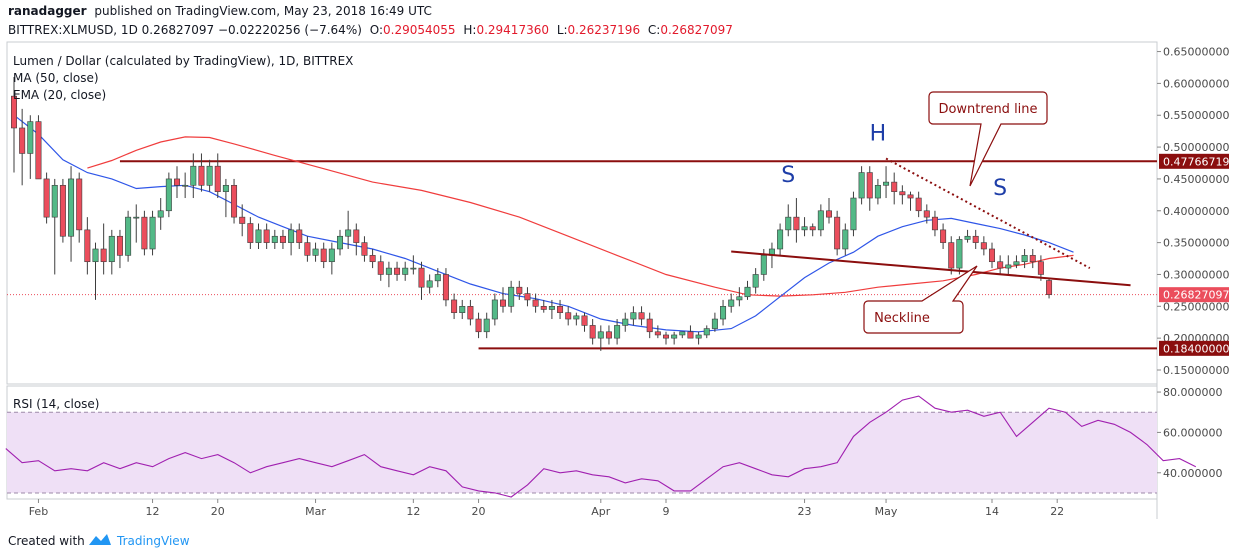 The width and height of the screenshot is (1236, 558). What do you see at coordinates (153, 541) in the screenshot?
I see `footer-brand: TradingView` at bounding box center [153, 541].